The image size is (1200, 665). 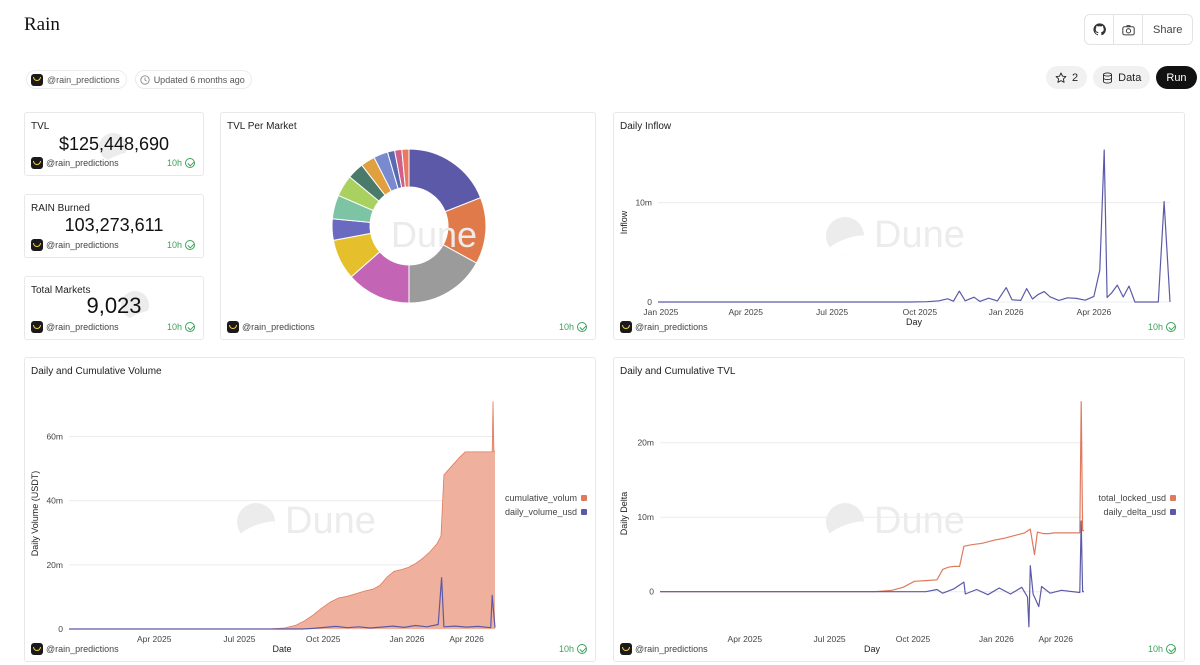 What do you see at coordinates (96, 371) in the screenshot?
I see `card-title: Daily and Cumulative Volume` at bounding box center [96, 371].